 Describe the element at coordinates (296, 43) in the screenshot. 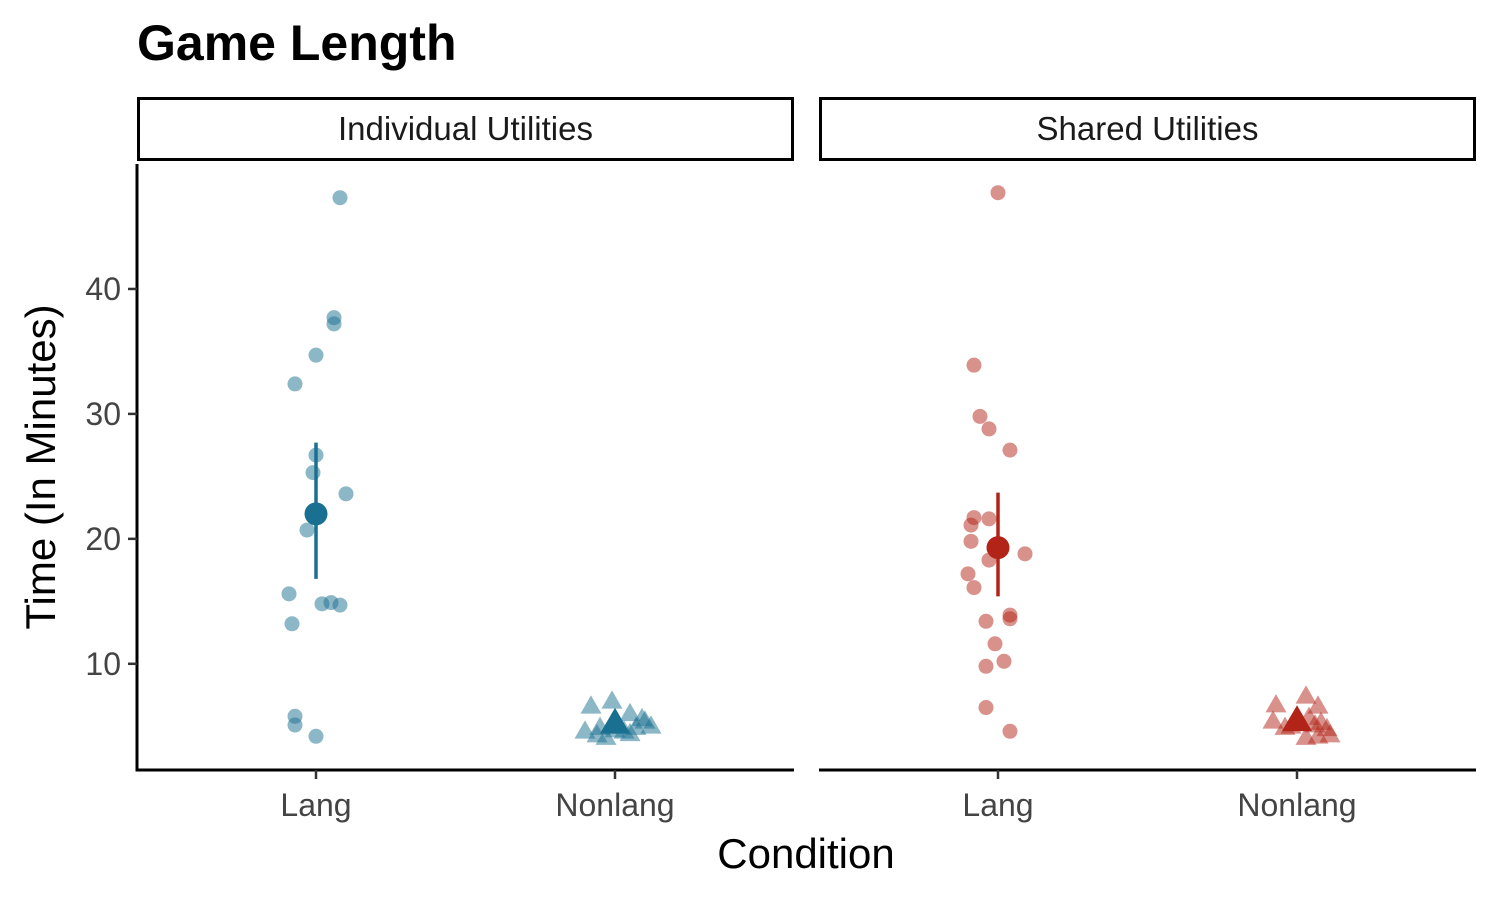

I see `chart-title: Game Length` at that location.